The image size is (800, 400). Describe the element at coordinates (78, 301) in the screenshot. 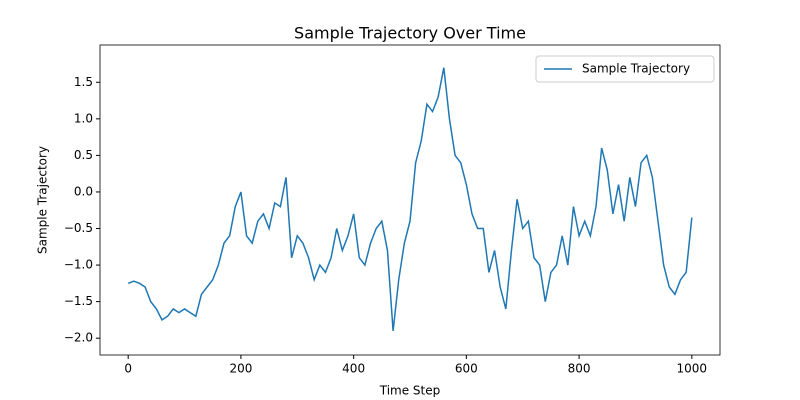

I see `y-tick-label: −1.5` at that location.